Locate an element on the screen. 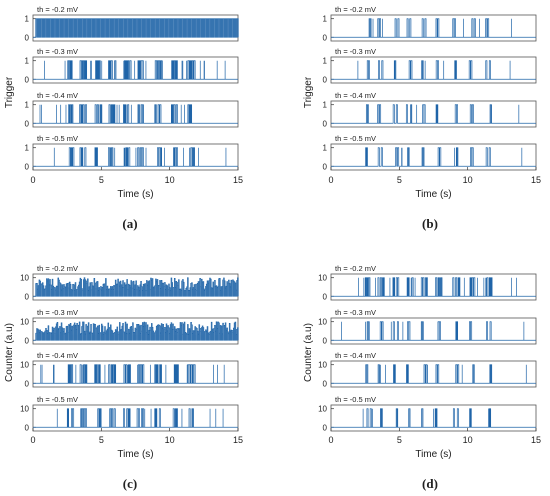 This screenshot has height=496, width=550. subplot-a-1: th = -0.2 mV 0 1 is located at coordinates (132, 23).